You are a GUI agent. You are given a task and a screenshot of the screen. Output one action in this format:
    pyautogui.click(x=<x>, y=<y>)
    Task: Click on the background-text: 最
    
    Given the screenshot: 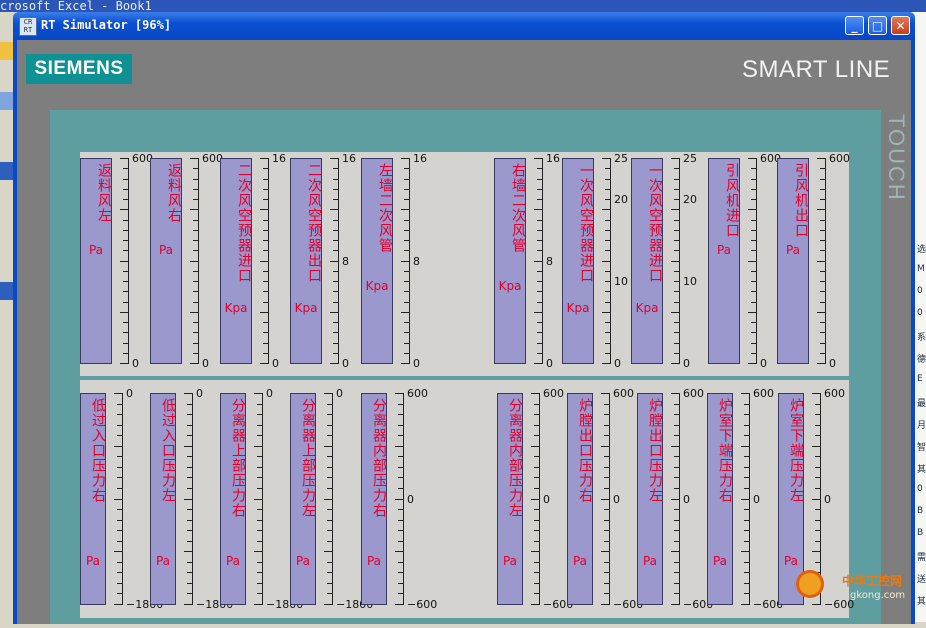 What is the action you would take?
    pyautogui.click(x=921, y=404)
    